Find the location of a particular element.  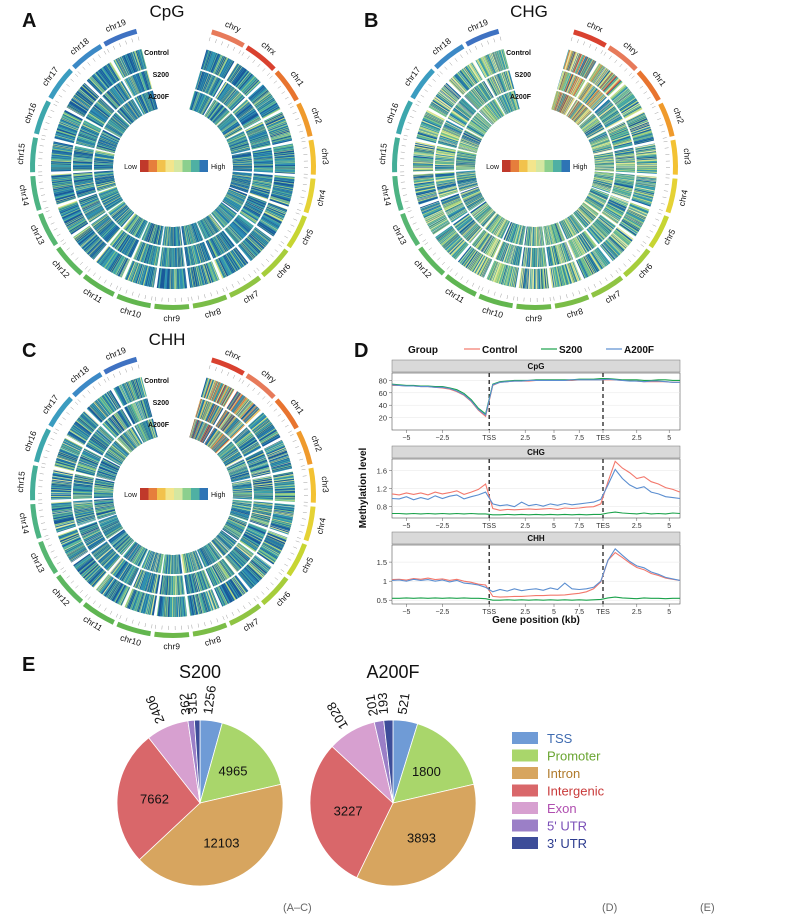

ideogram-chr15 is located at coordinates (34, 155).